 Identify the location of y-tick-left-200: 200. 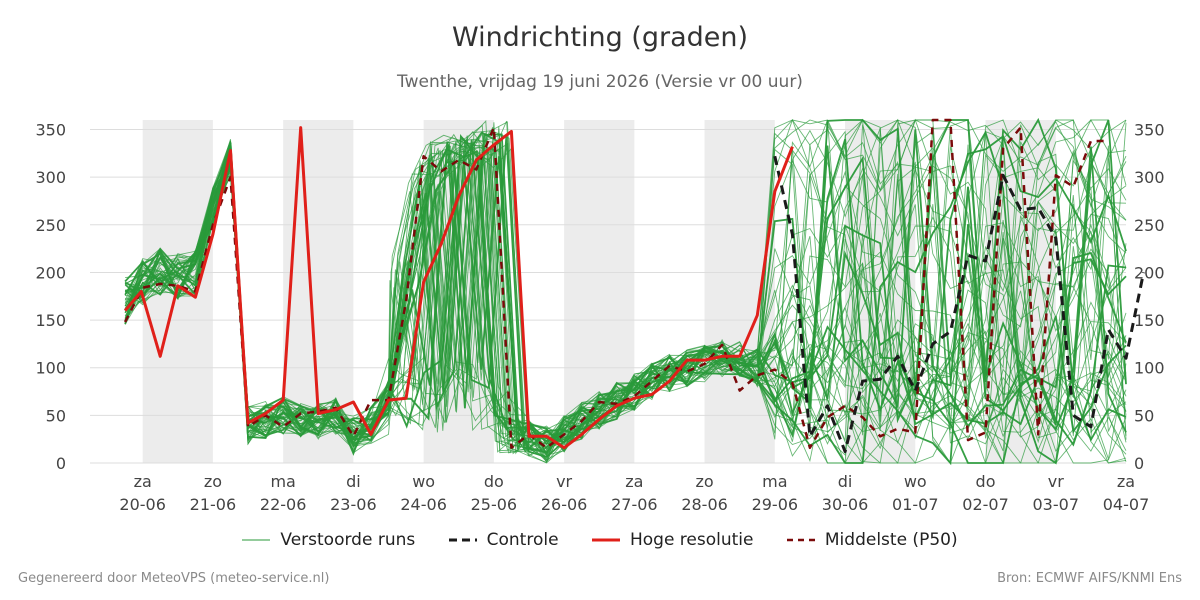
(50, 272).